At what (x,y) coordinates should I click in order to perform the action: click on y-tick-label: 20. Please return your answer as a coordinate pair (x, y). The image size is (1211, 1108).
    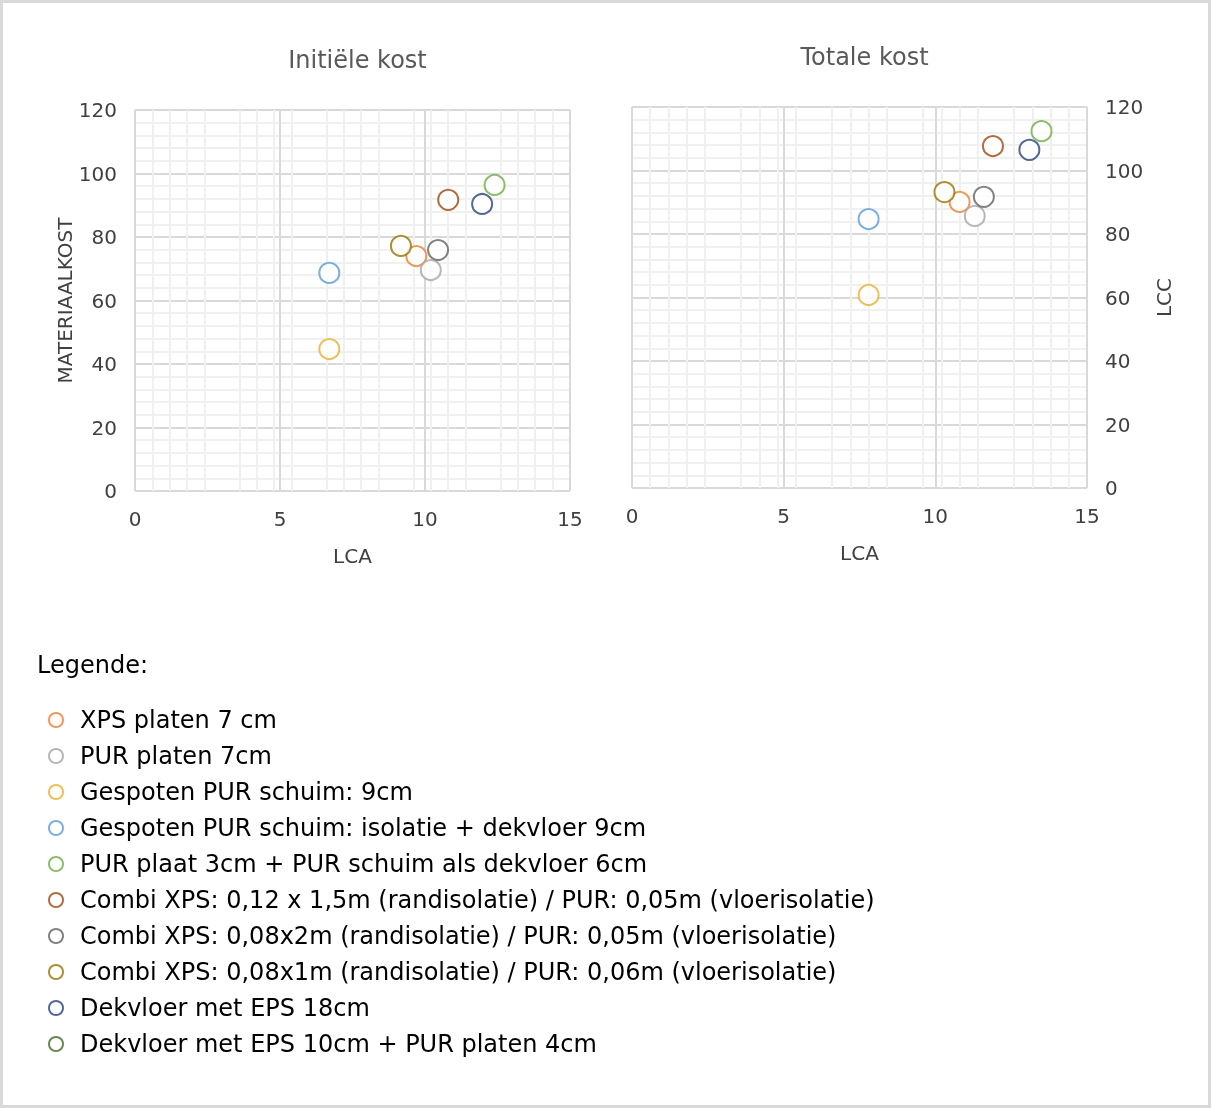
    Looking at the image, I should click on (104, 427).